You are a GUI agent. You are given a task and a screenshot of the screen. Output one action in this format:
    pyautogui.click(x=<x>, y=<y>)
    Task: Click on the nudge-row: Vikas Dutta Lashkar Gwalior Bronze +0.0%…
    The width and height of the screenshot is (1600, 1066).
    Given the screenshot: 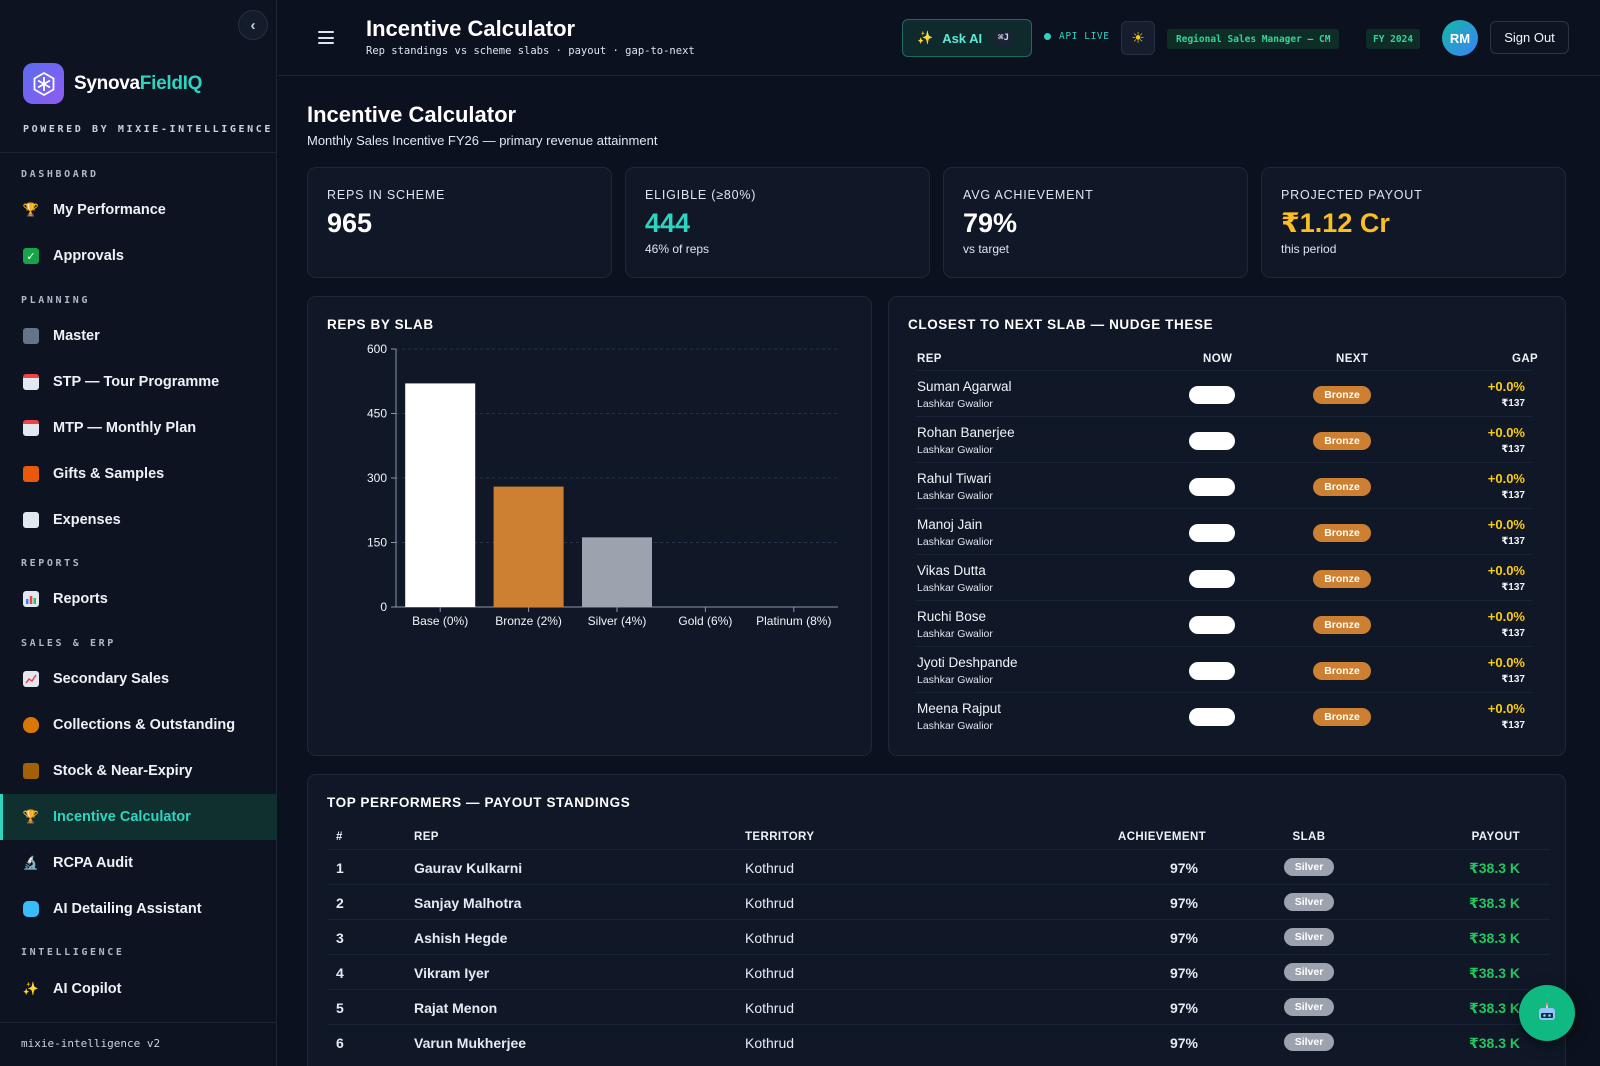 What is the action you would take?
    pyautogui.click(x=1224, y=577)
    